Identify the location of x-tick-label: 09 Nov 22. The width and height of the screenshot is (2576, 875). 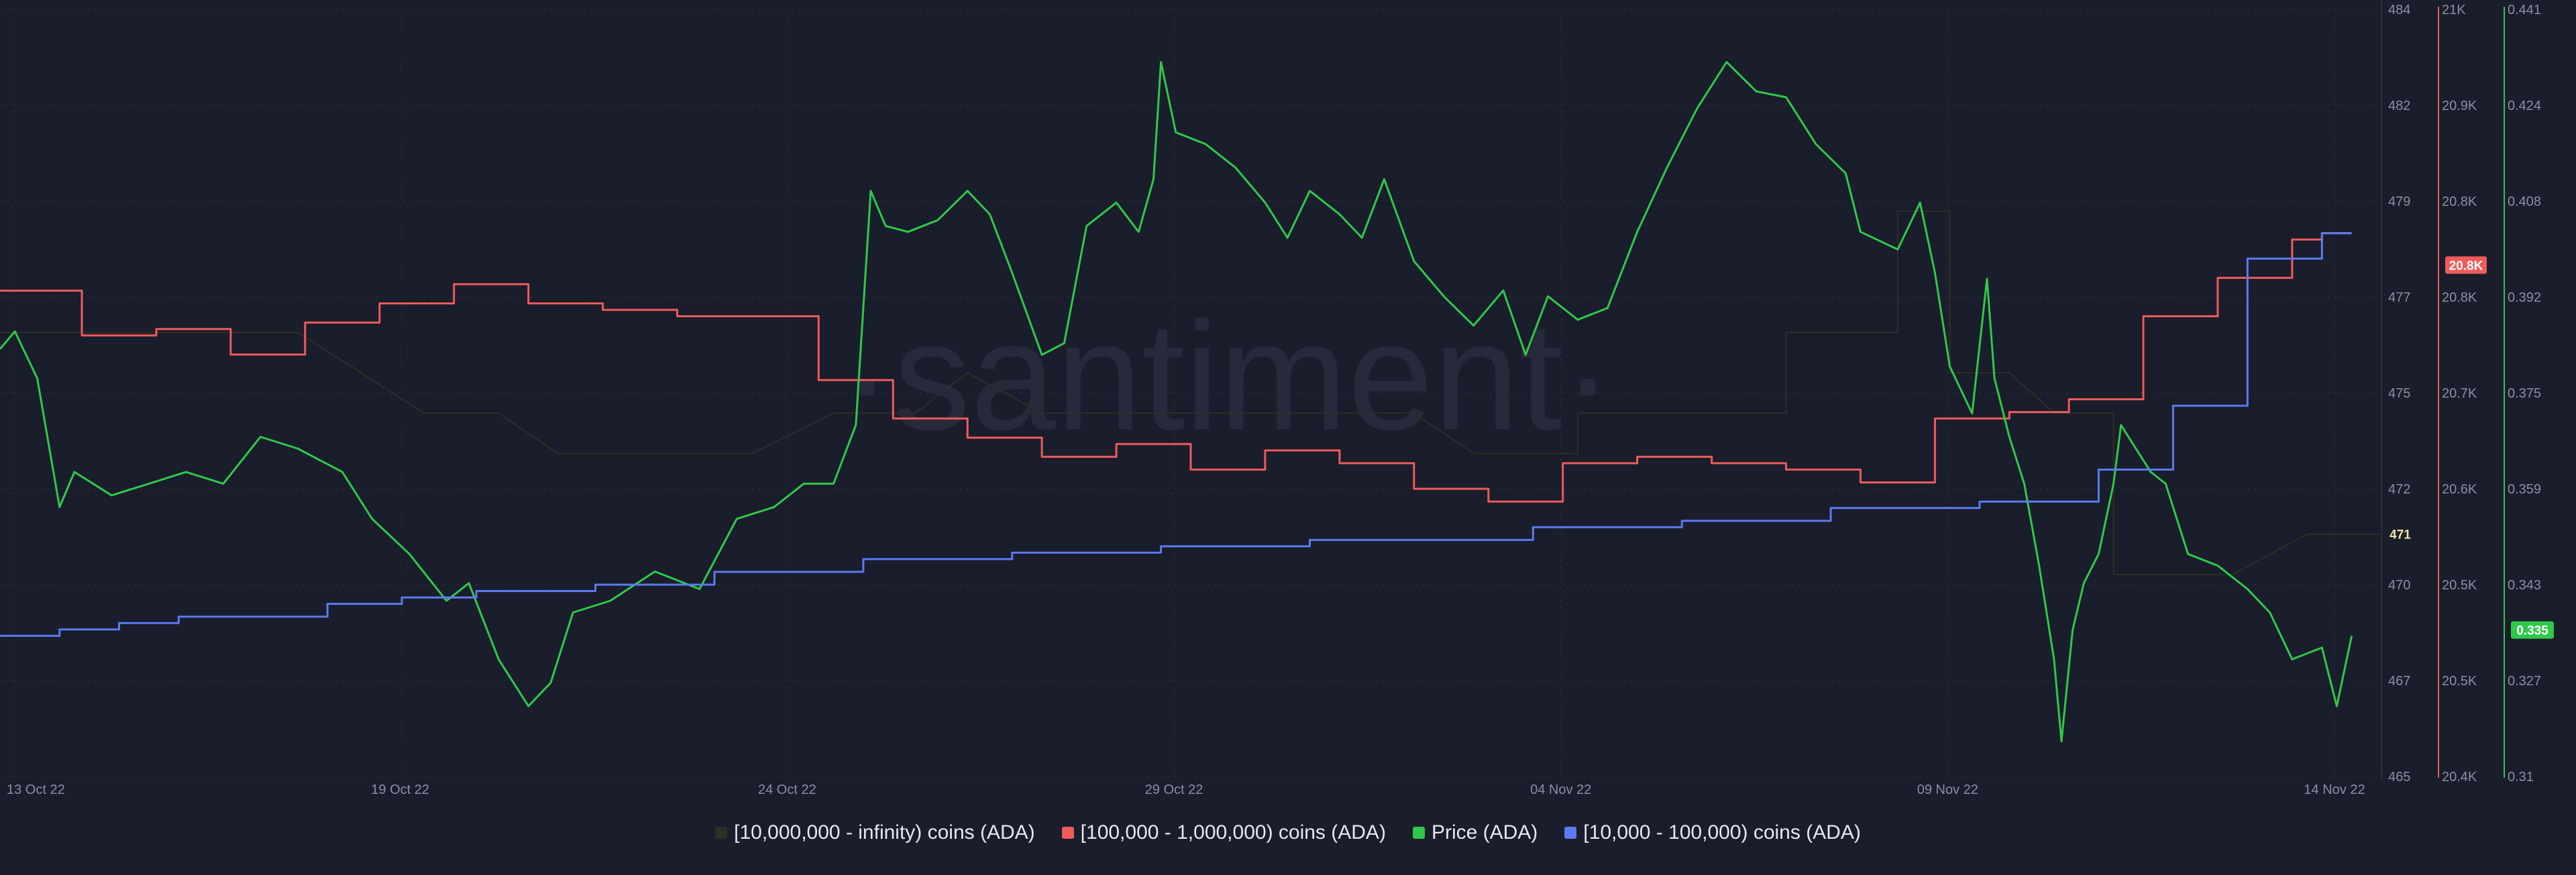
(1947, 789).